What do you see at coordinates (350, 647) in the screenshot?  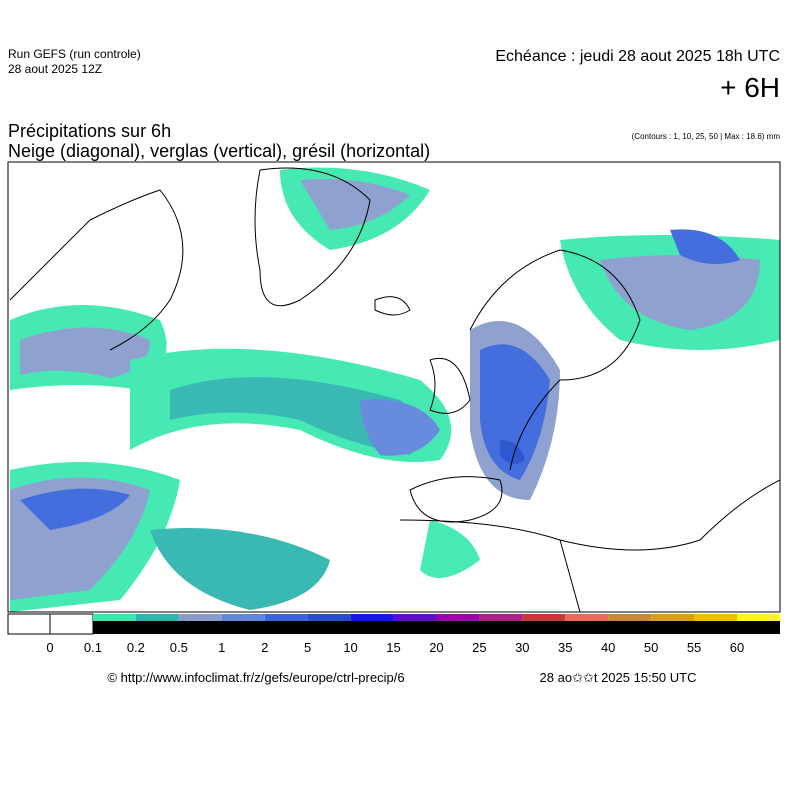 I see `colorbar-label: 10` at bounding box center [350, 647].